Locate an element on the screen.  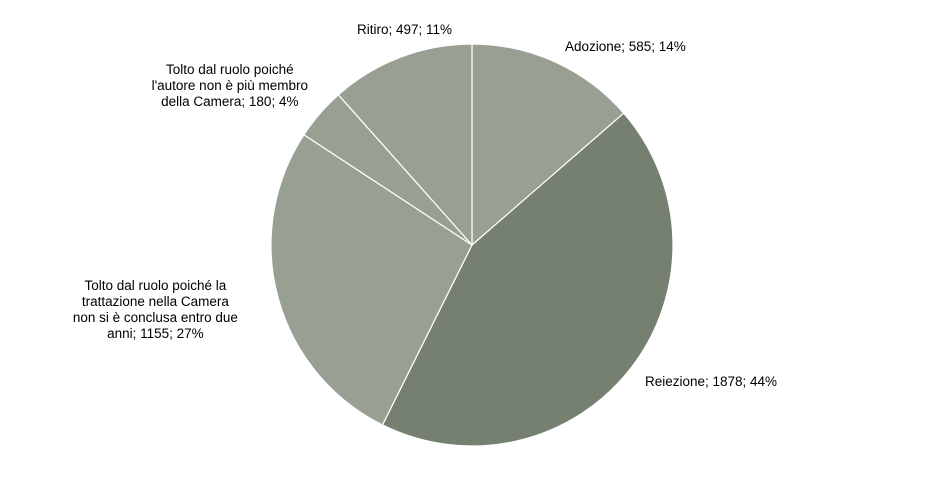
slice-label-3-line-2: trattazione nella Camera is located at coordinates (156, 301).